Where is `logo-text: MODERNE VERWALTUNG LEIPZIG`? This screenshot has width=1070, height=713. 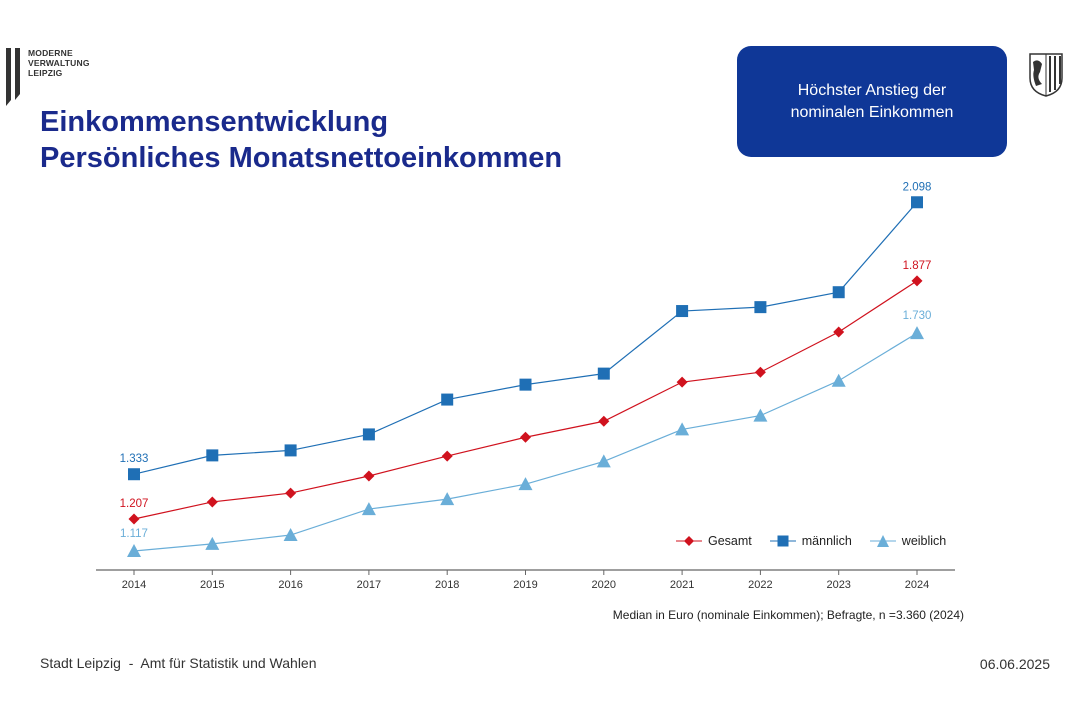
logo-text: MODERNE VERWALTUNG LEIPZIG is located at coordinates (59, 63).